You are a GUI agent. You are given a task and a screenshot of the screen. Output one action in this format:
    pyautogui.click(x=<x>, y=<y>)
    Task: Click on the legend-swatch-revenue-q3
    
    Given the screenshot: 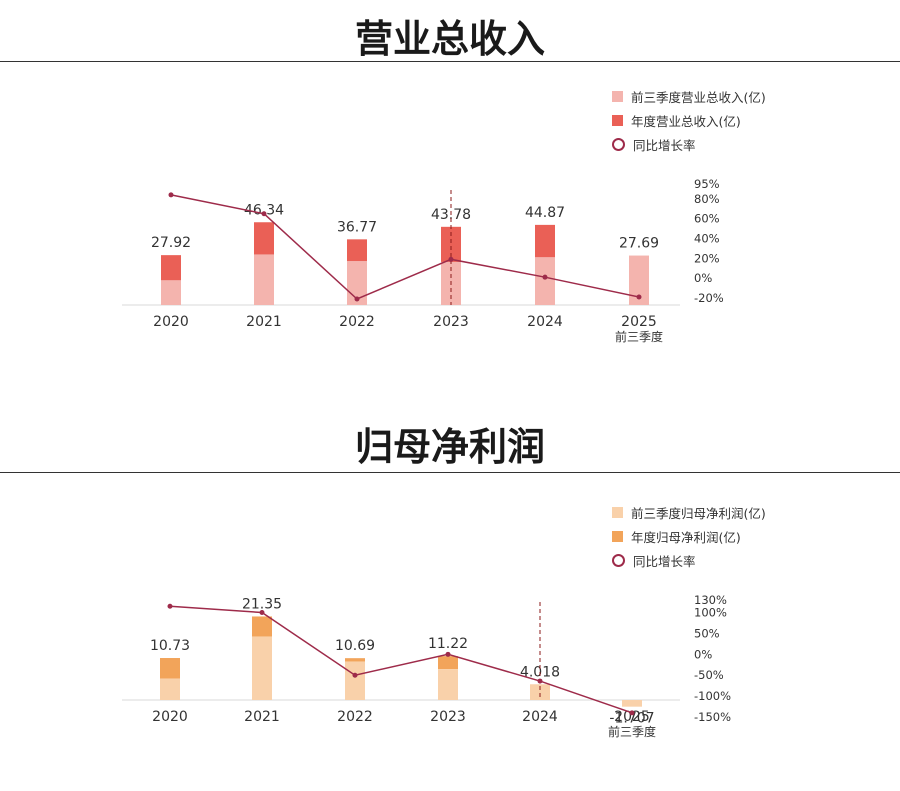 What is the action you would take?
    pyautogui.click(x=617, y=96)
    